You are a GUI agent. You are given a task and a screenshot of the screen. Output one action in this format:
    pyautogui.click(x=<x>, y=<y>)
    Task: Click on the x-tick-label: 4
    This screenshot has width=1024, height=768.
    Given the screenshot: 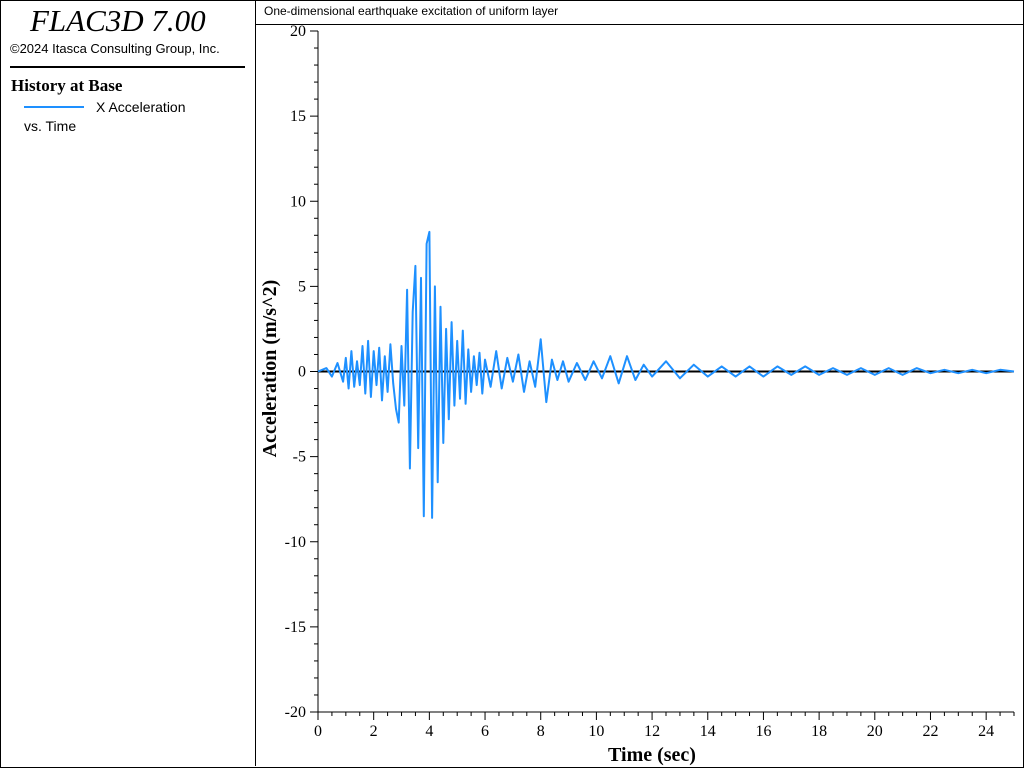 What is the action you would take?
    pyautogui.click(x=429, y=731)
    